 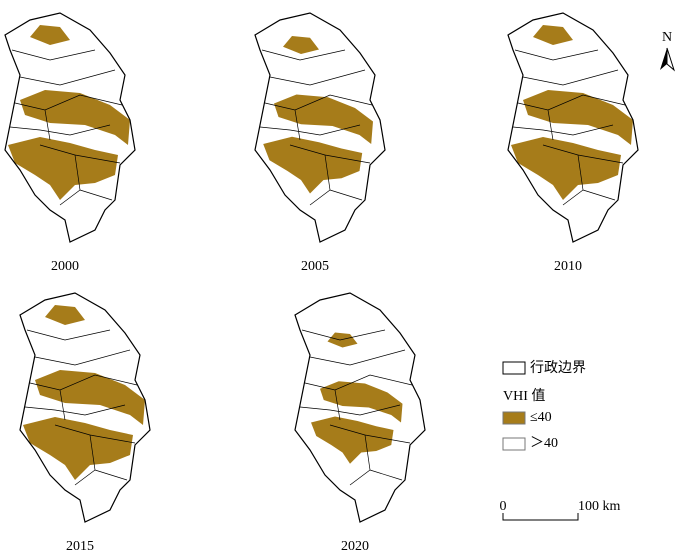 What do you see at coordinates (599, 506) in the screenshot?
I see `scale-end: 100 km` at bounding box center [599, 506].